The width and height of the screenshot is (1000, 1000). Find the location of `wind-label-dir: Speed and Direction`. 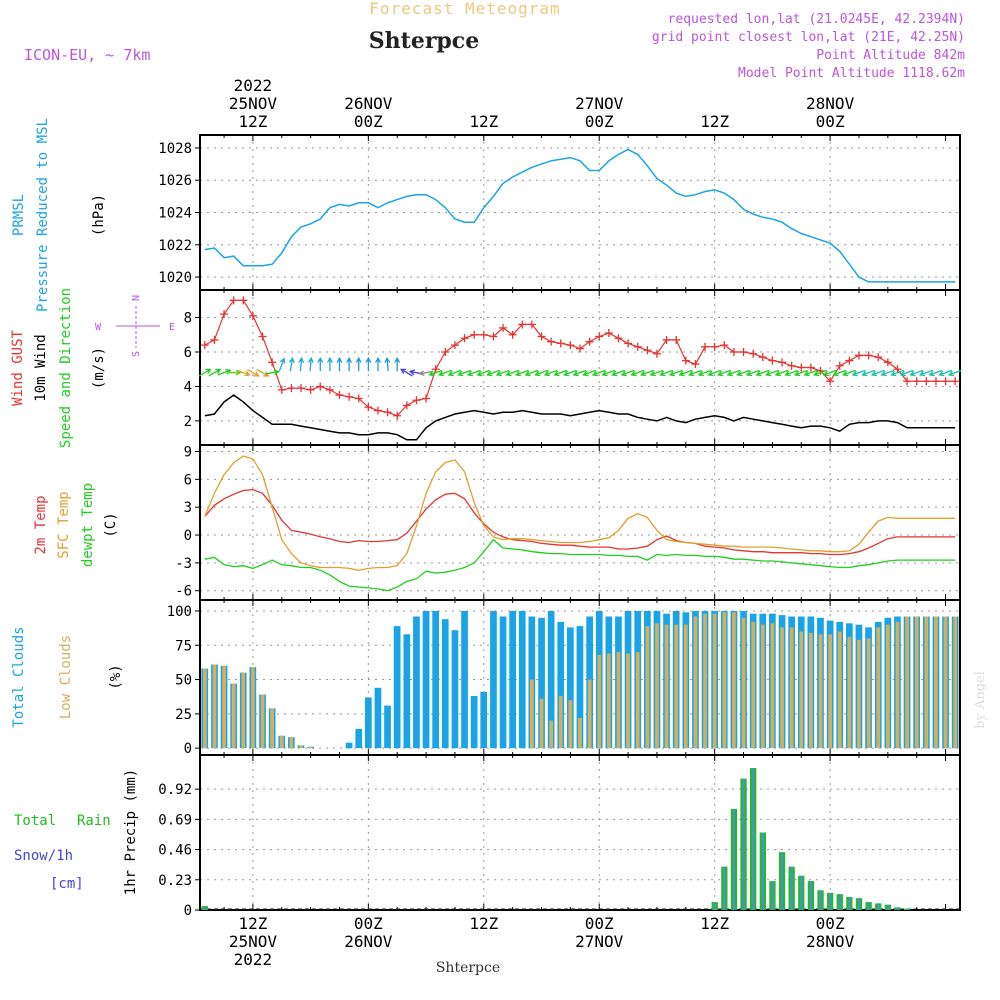

wind-label-dir: Speed and Direction is located at coordinates (66, 368).